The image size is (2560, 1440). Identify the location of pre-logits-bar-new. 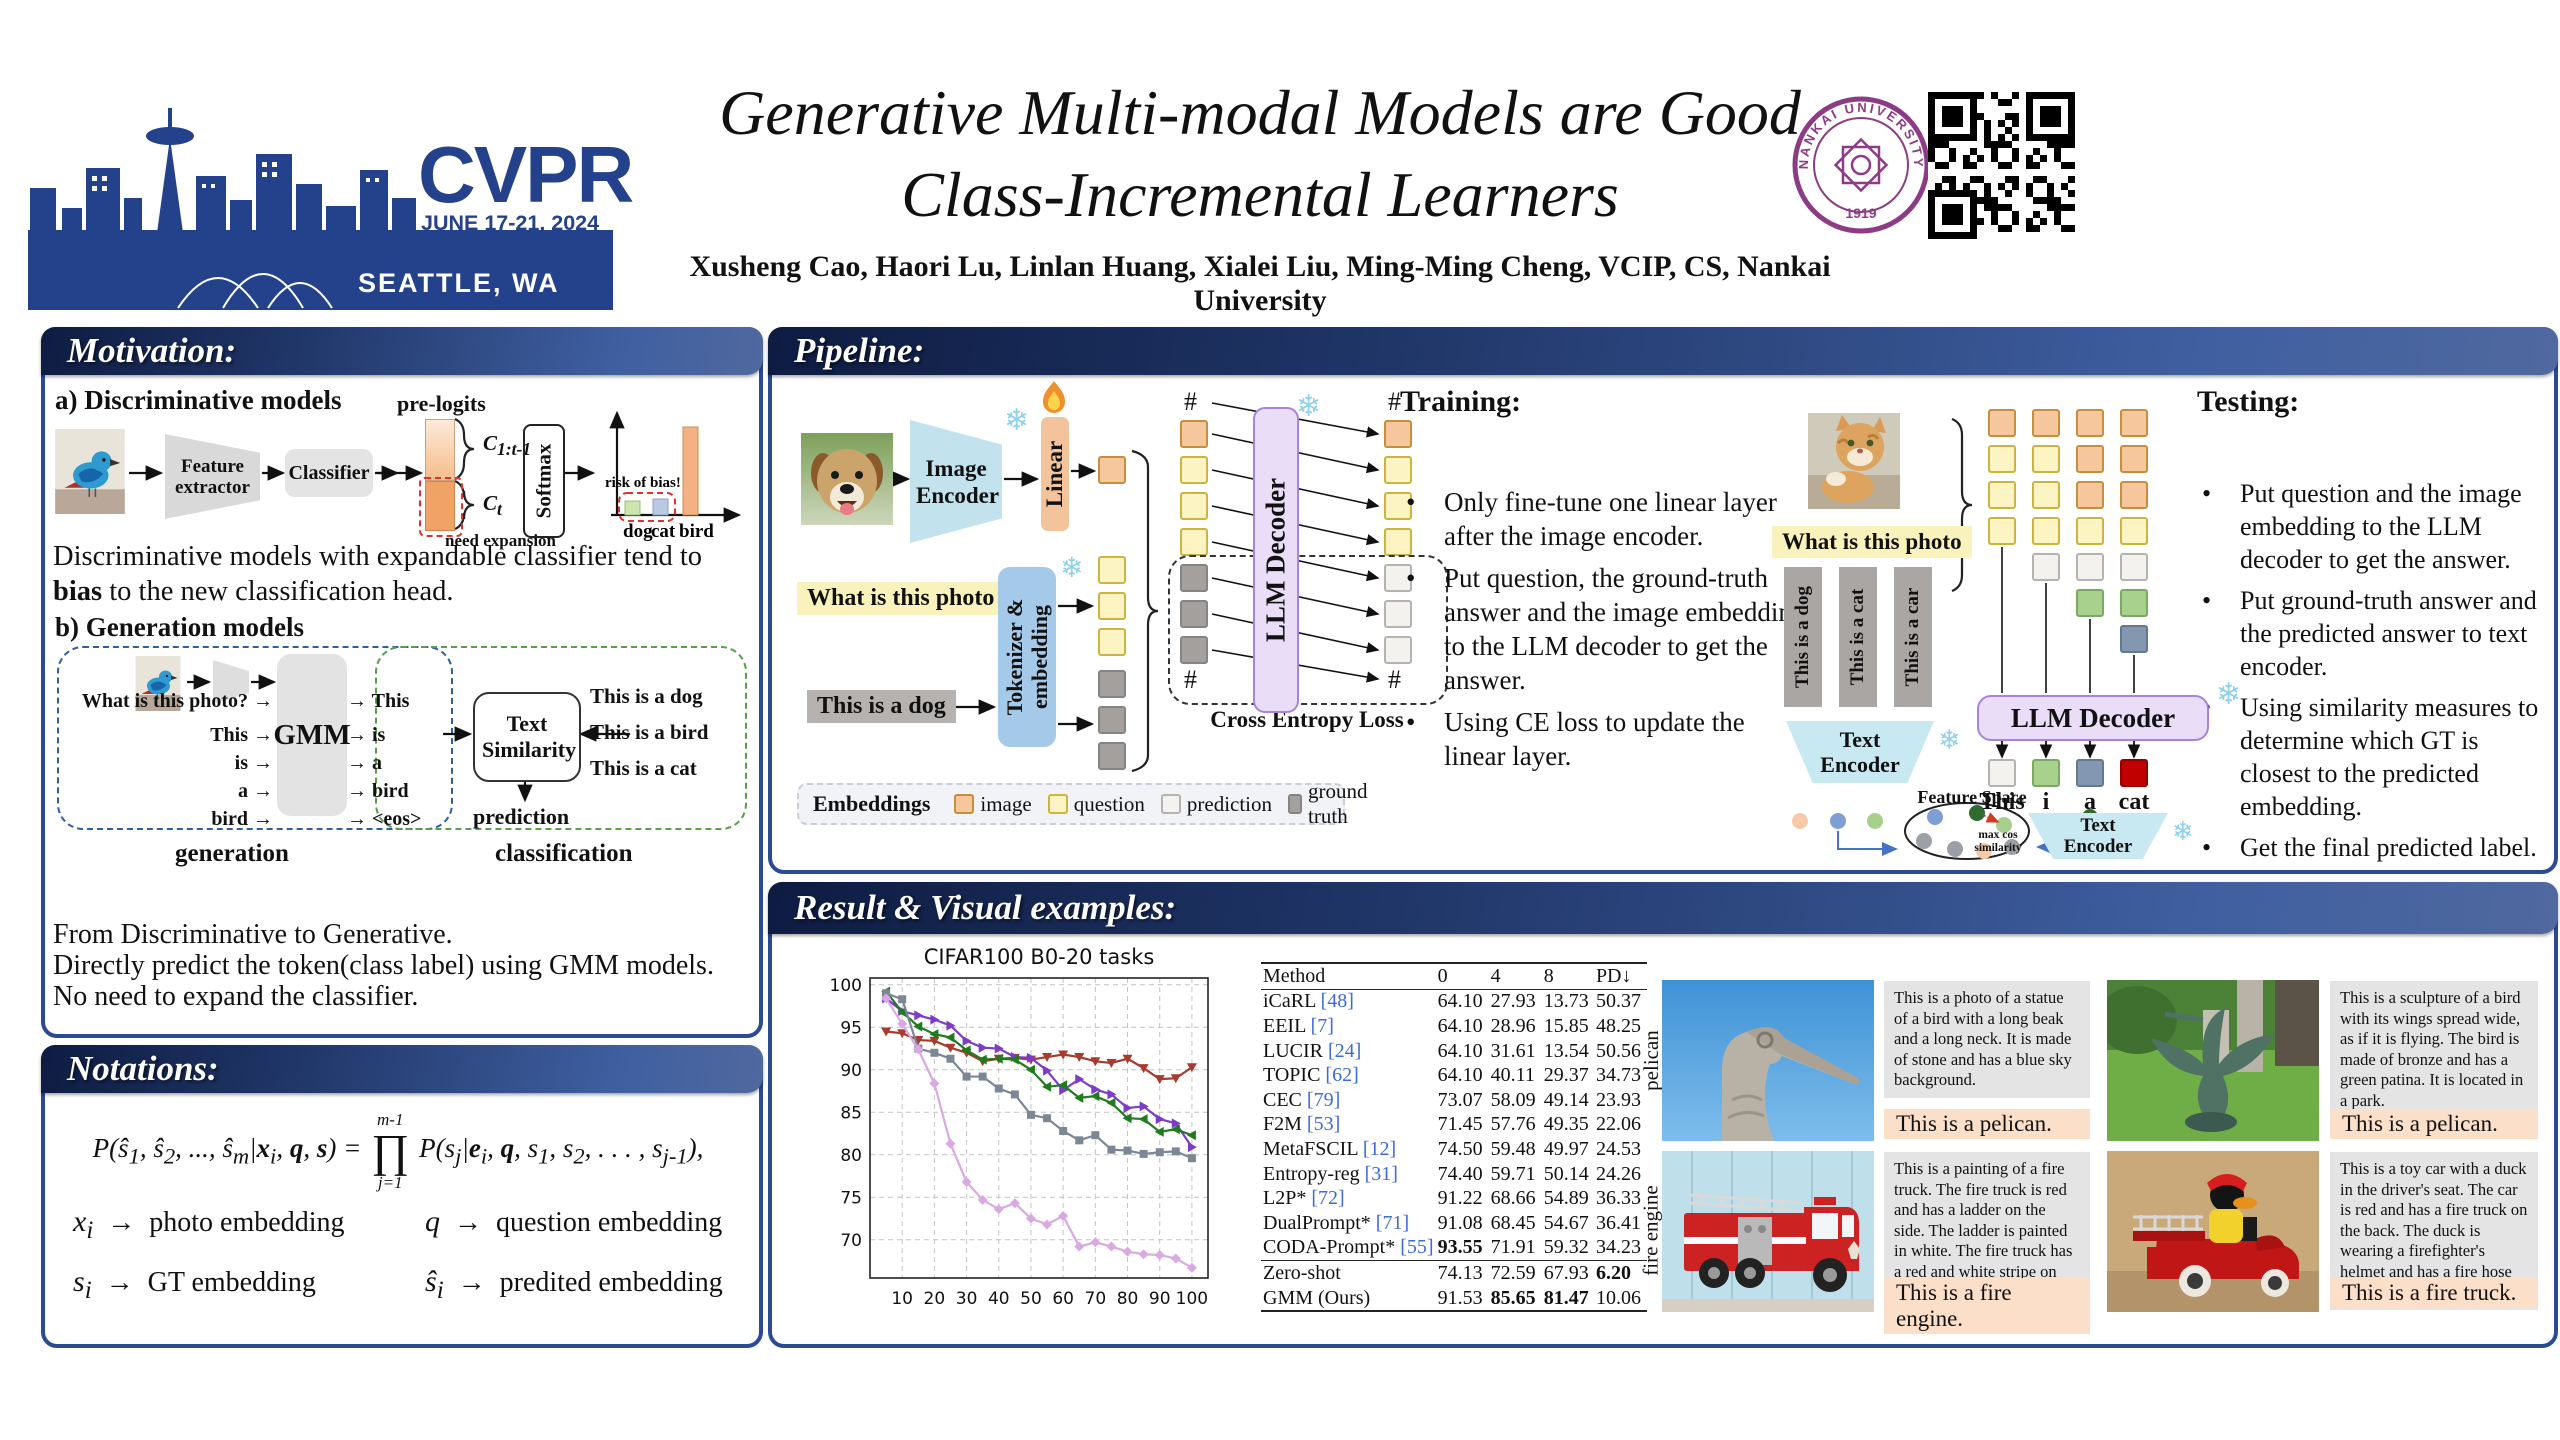
(440, 506).